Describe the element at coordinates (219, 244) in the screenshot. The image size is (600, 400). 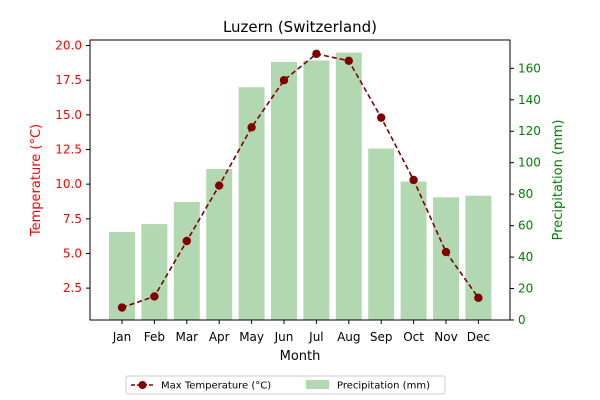
I see `bar-apr` at that location.